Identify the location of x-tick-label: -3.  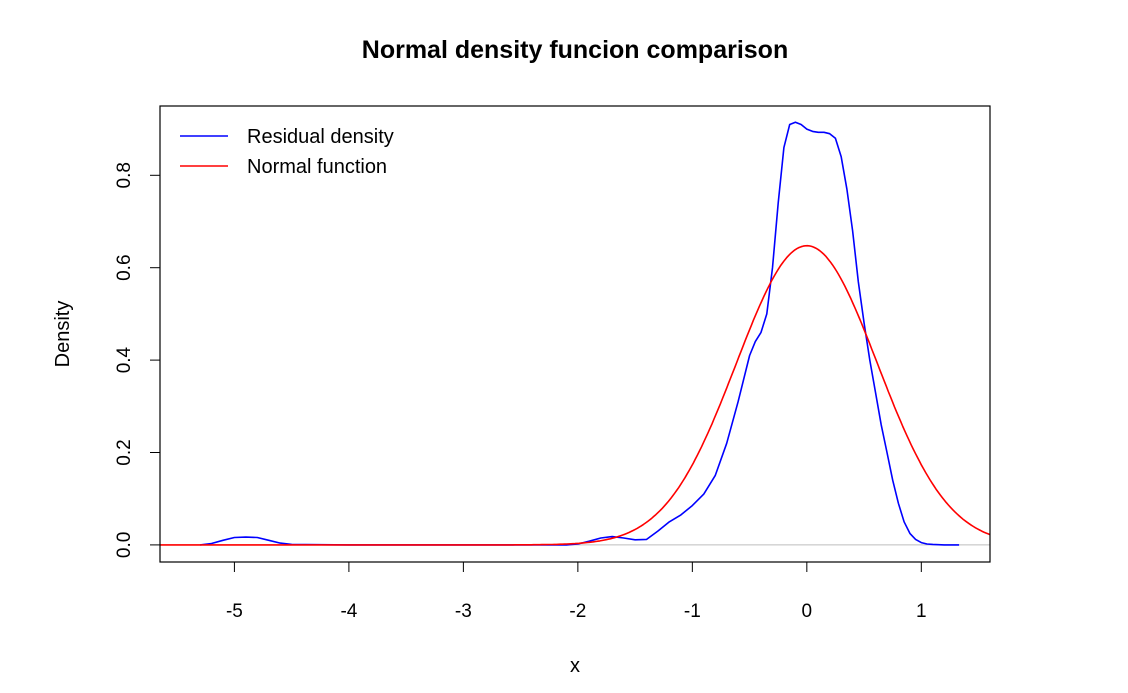
(463, 611).